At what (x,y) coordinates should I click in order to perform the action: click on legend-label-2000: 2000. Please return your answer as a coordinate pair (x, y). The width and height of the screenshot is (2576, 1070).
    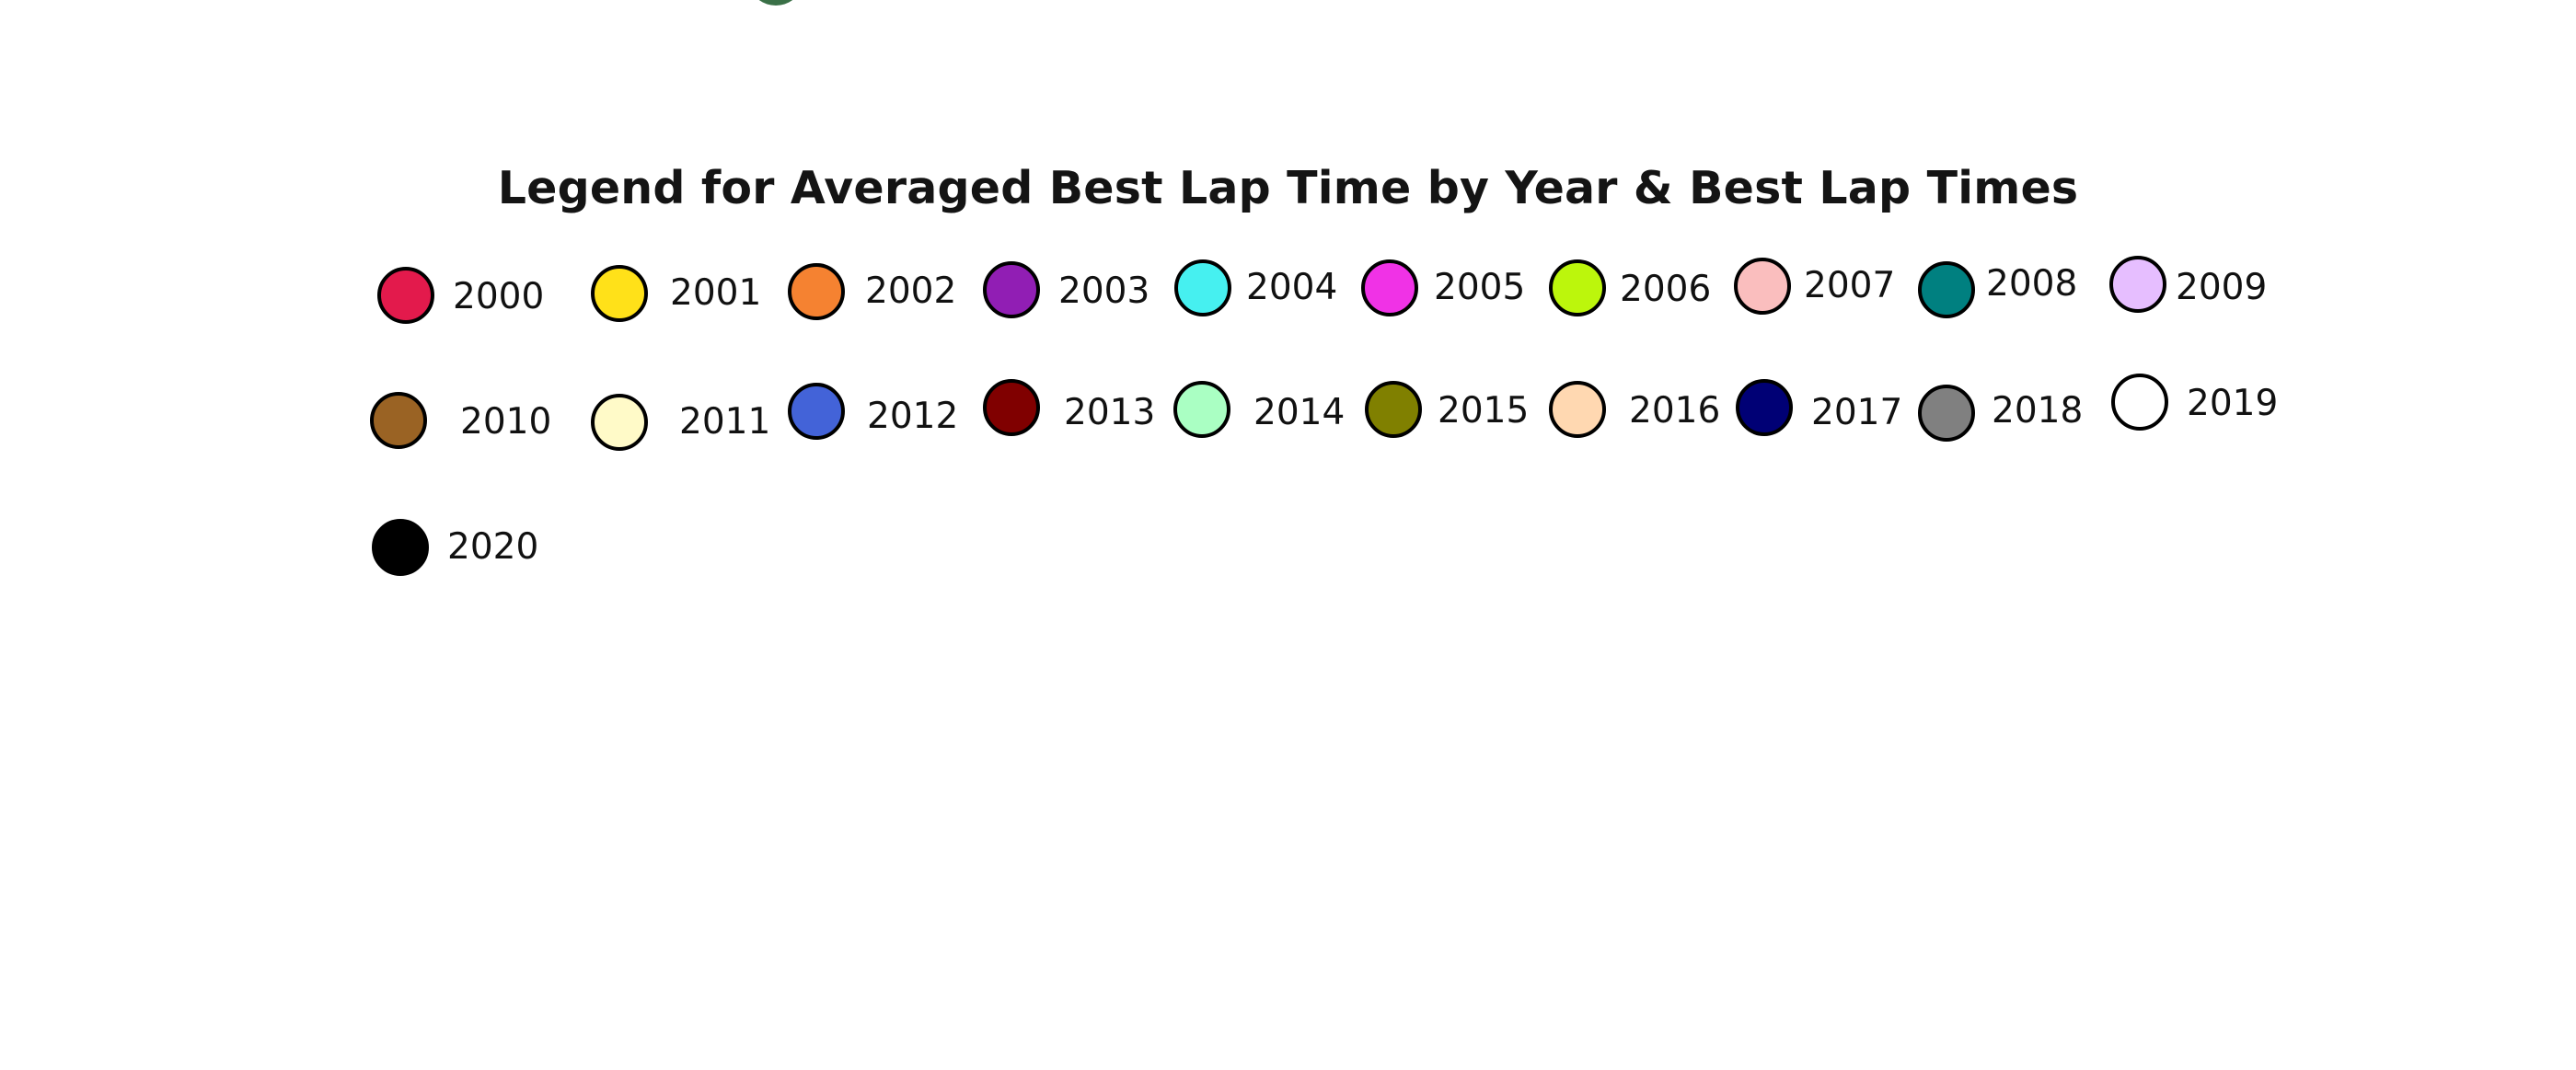
    Looking at the image, I should click on (499, 296).